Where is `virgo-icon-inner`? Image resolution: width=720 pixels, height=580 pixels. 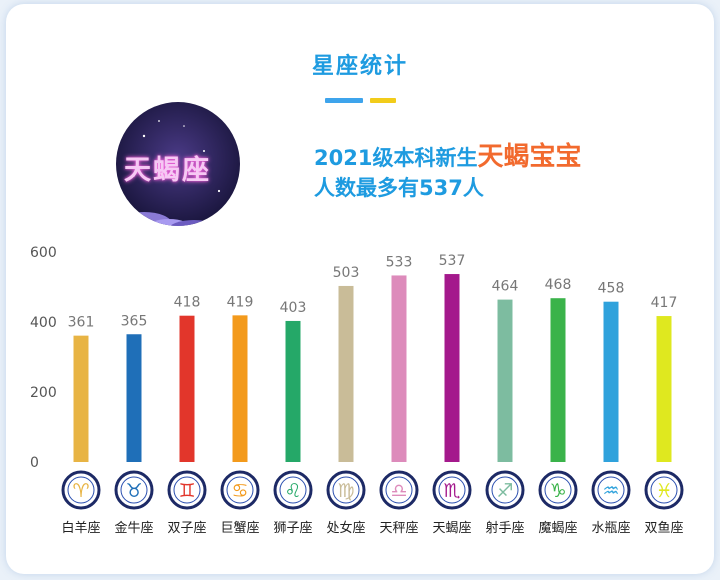 virgo-icon-inner is located at coordinates (346, 490).